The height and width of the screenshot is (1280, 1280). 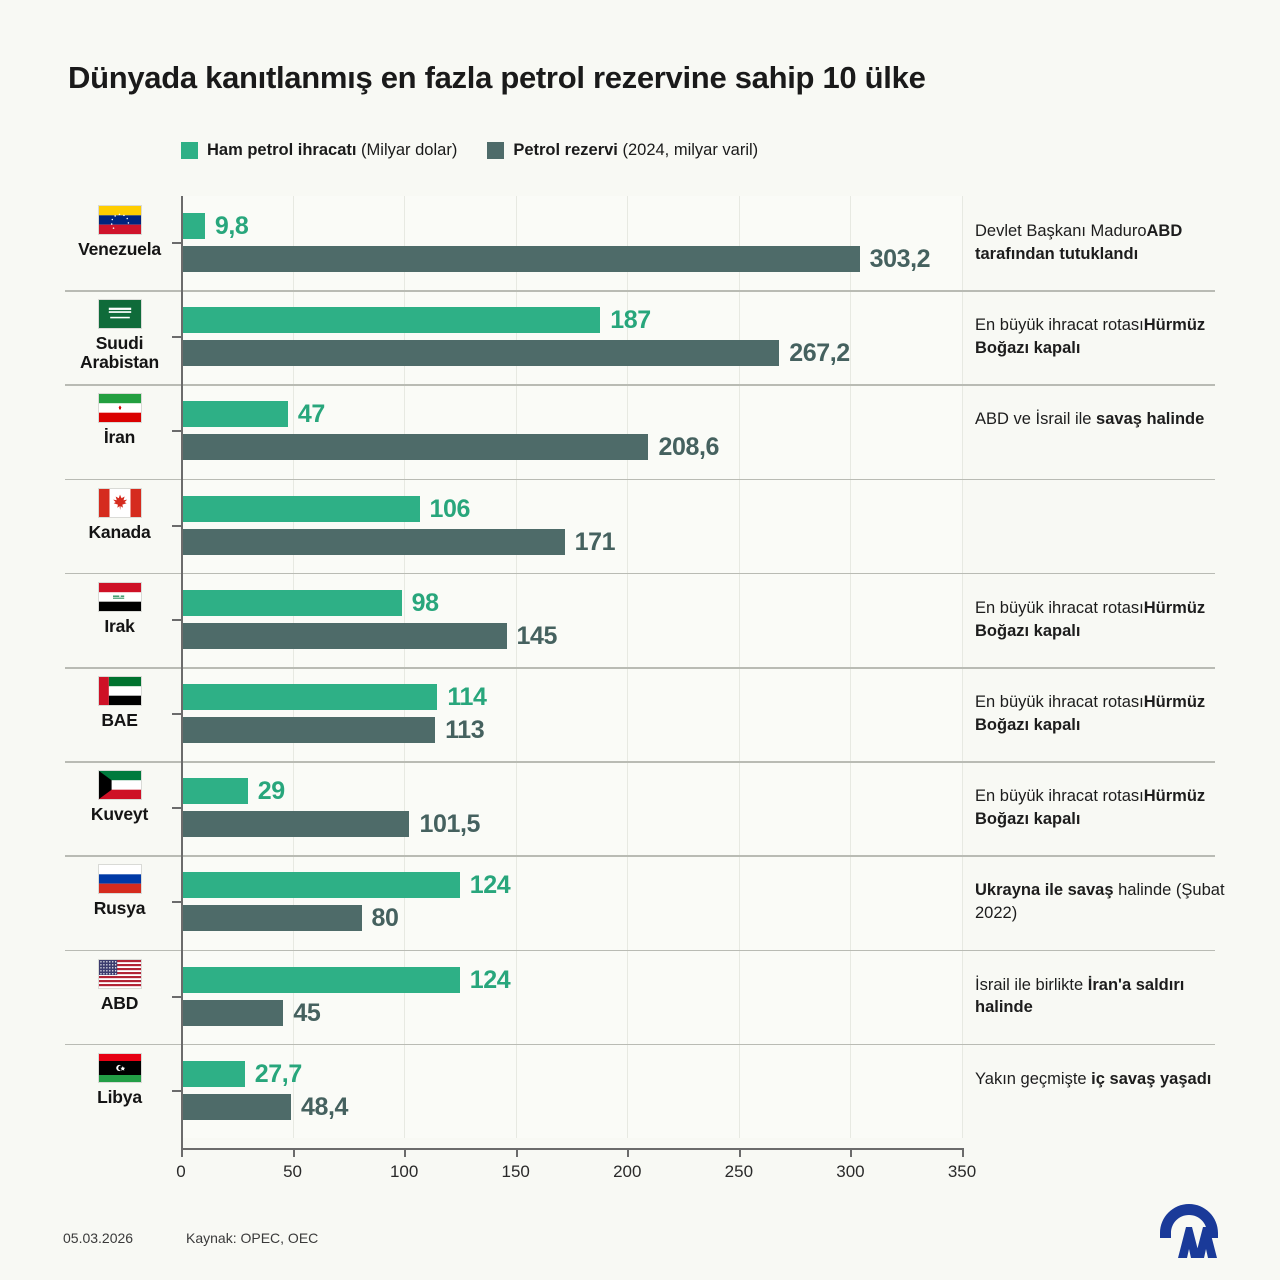 I want to click on legend-item-reserves: Petrol rezervi (2024, milyar varil), so click(x=622, y=150).